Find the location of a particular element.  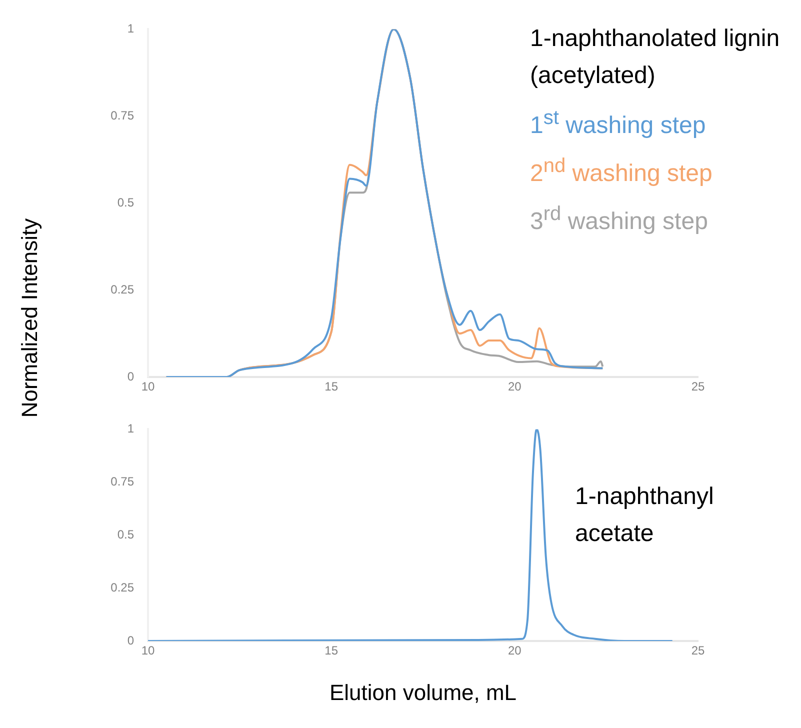

y-axis-title: Normalized Intensity is located at coordinates (30, 318).